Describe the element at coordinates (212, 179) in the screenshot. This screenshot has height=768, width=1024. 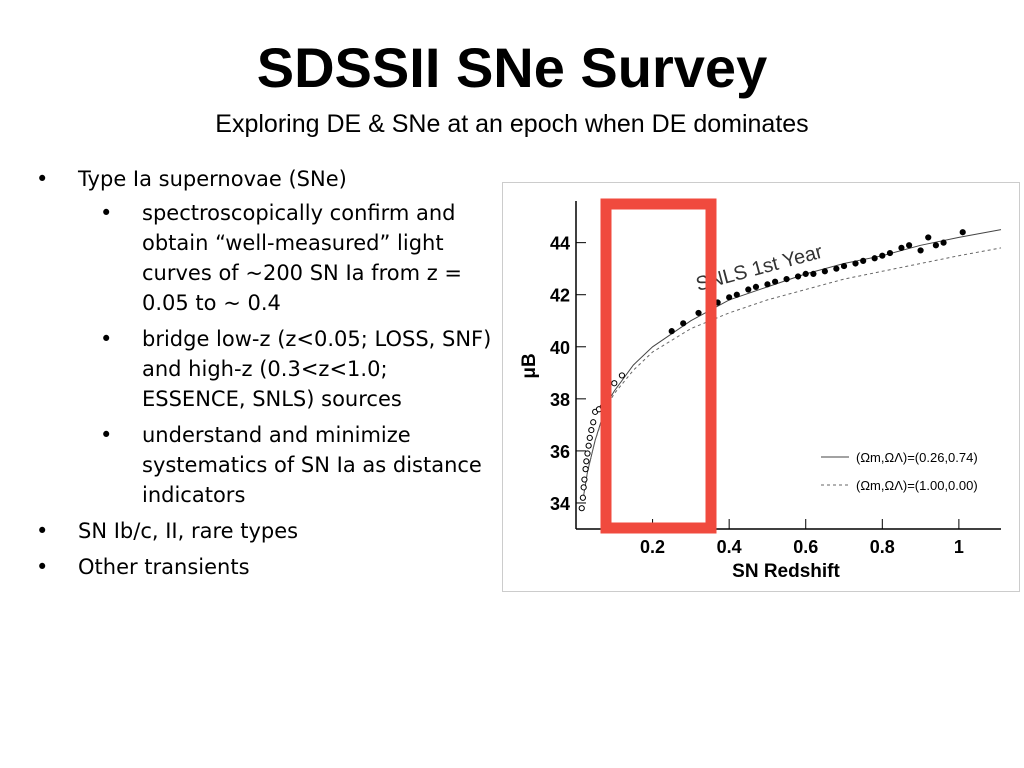
I see `bullet-text: Type Ia supernovae (SNe)` at that location.